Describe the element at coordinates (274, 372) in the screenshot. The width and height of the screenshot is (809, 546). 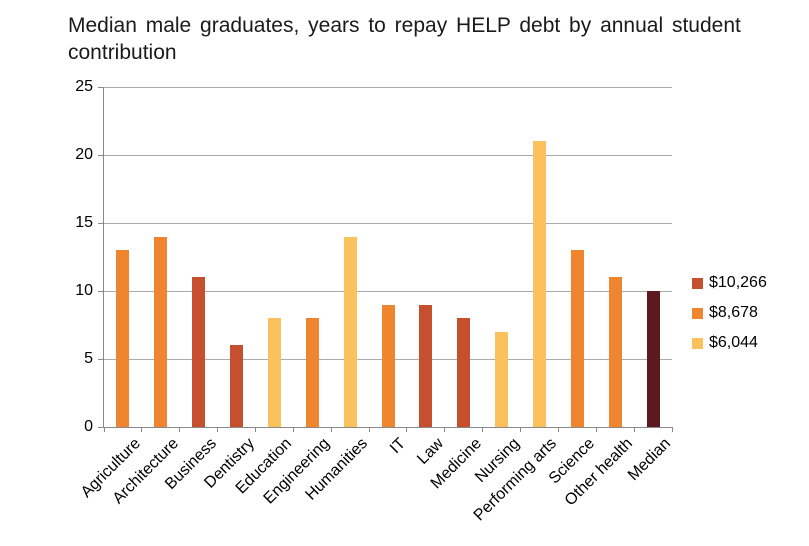
I see `bar-education` at that location.